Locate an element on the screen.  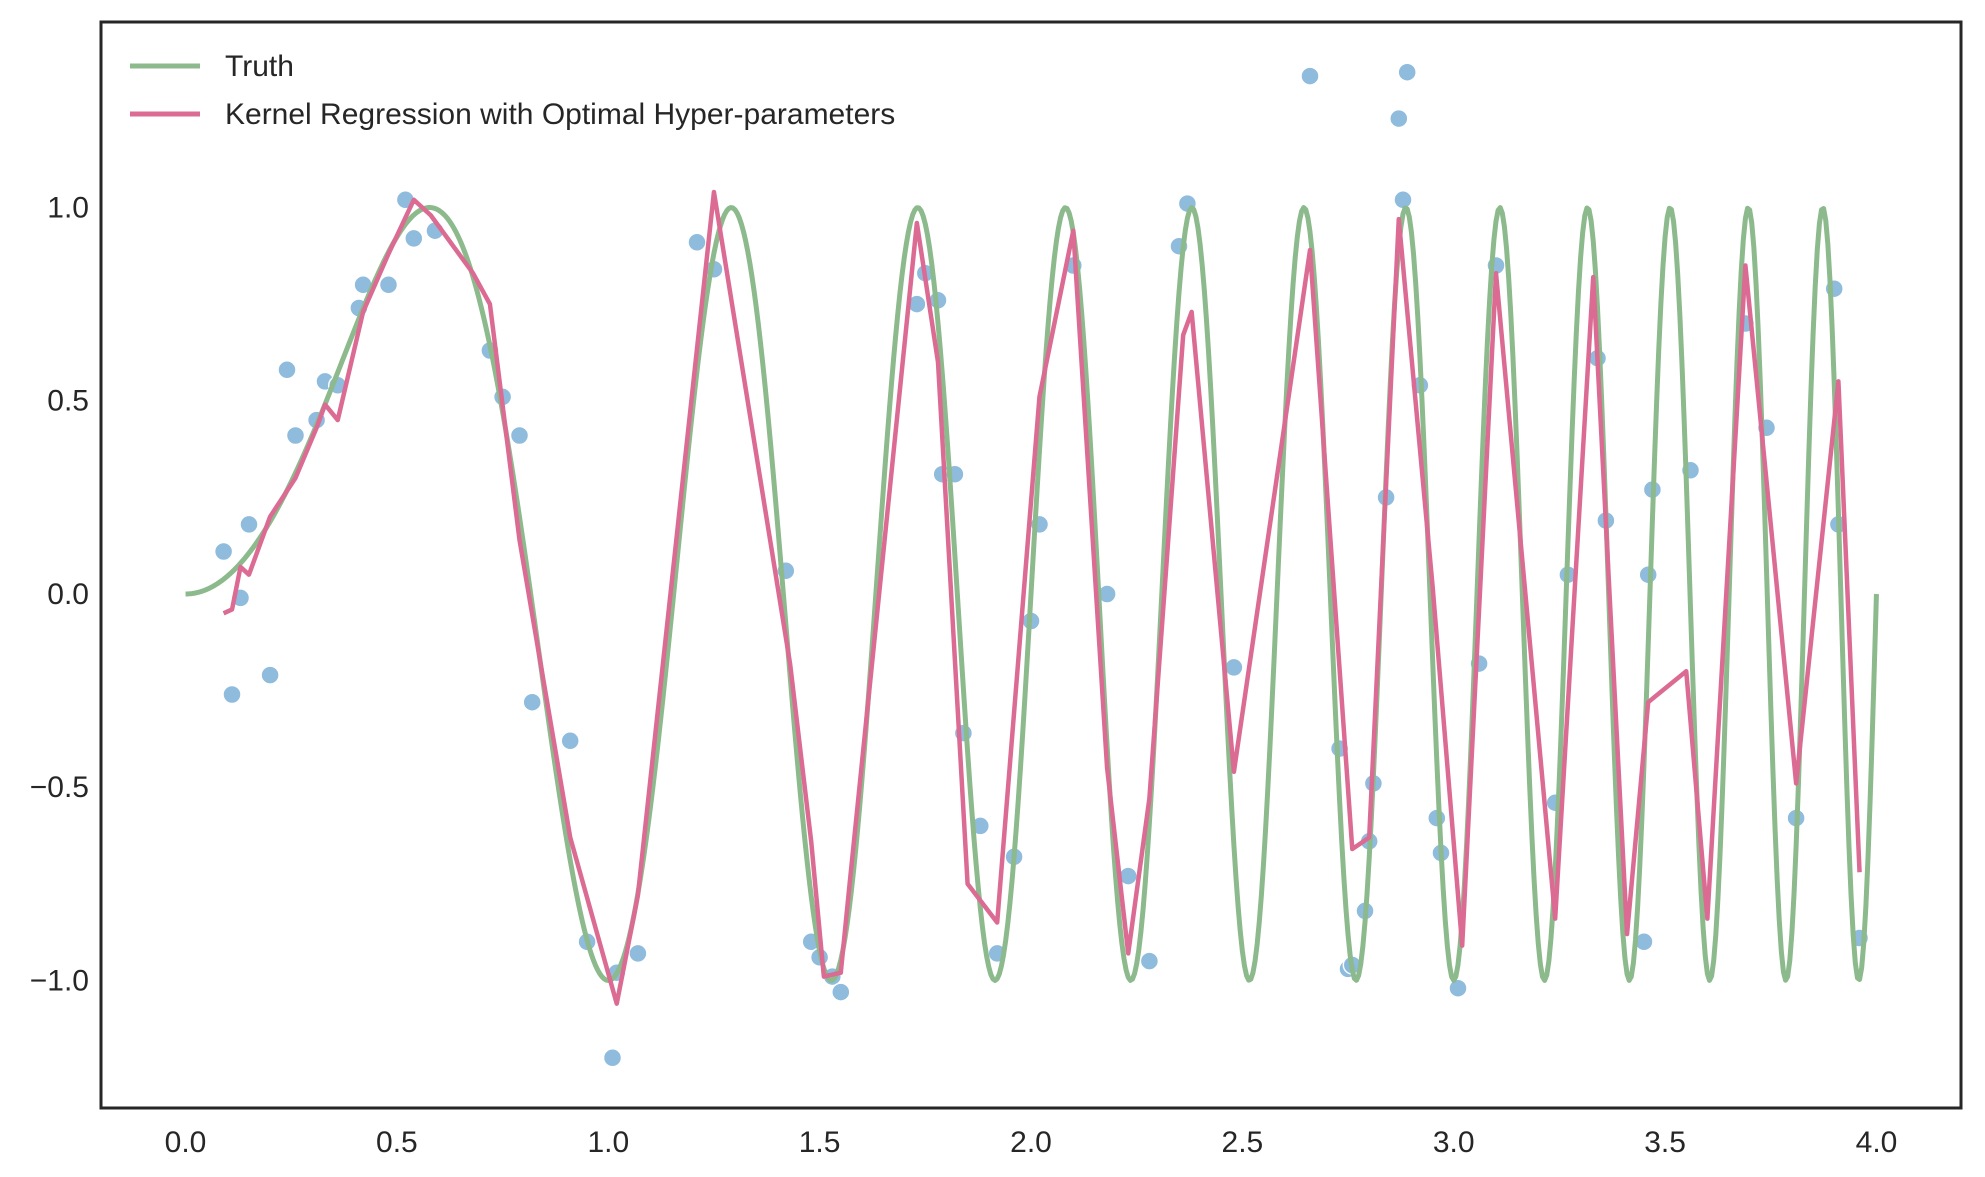
legend-label: Truth is located at coordinates (259, 66).